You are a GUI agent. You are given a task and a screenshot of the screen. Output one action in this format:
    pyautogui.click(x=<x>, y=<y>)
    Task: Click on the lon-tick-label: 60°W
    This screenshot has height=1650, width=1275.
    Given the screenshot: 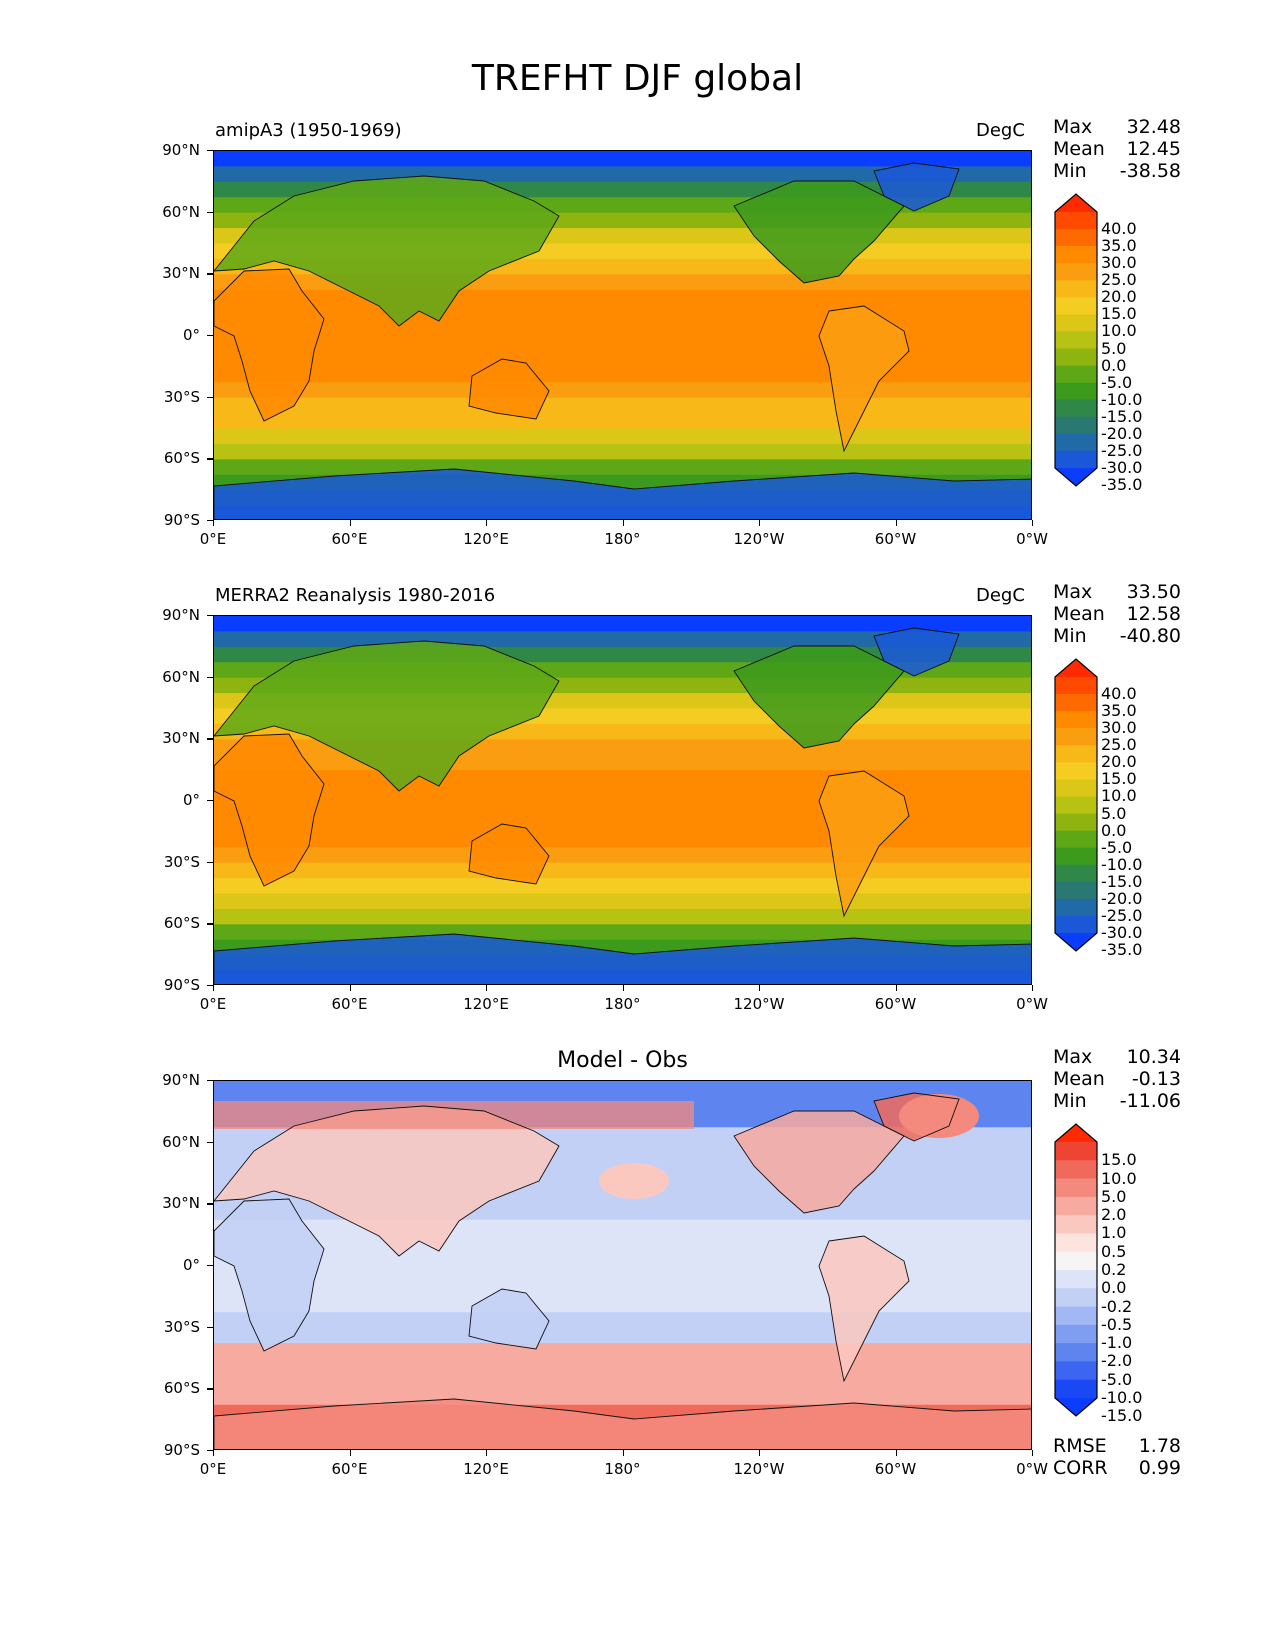 What is the action you would take?
    pyautogui.click(x=895, y=1469)
    